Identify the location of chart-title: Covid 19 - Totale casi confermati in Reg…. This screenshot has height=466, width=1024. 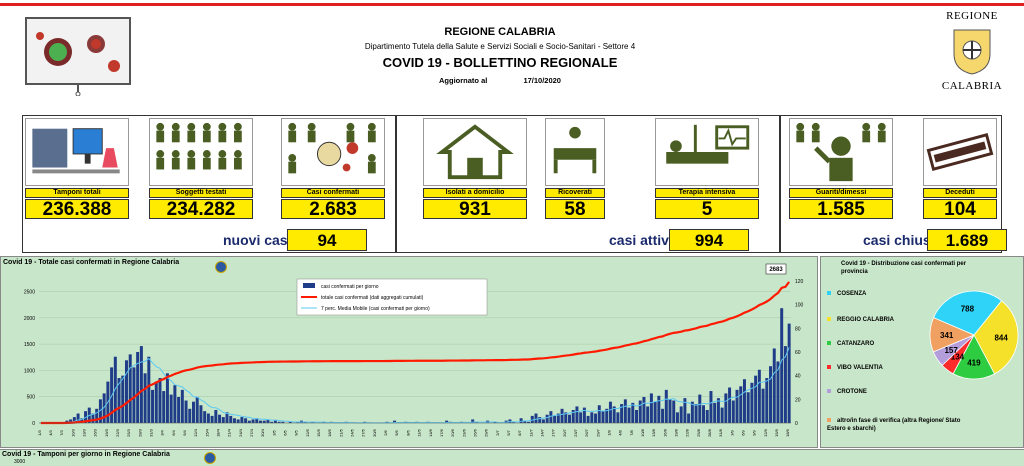
(91, 262).